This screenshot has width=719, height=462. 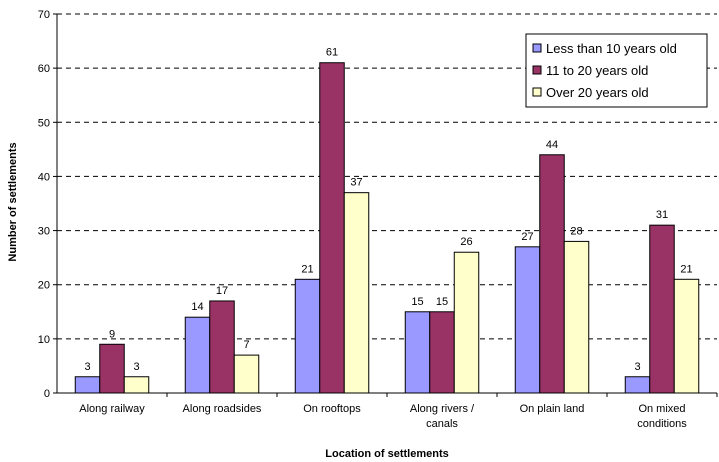 What do you see at coordinates (44, 123) in the screenshot?
I see `y-tick-label-50: 50` at bounding box center [44, 123].